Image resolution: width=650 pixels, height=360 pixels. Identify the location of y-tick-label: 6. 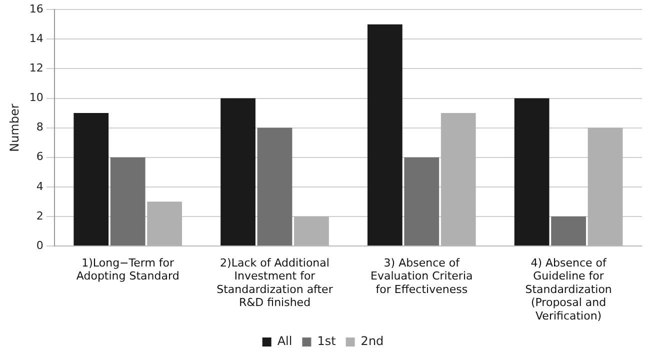
(40, 157).